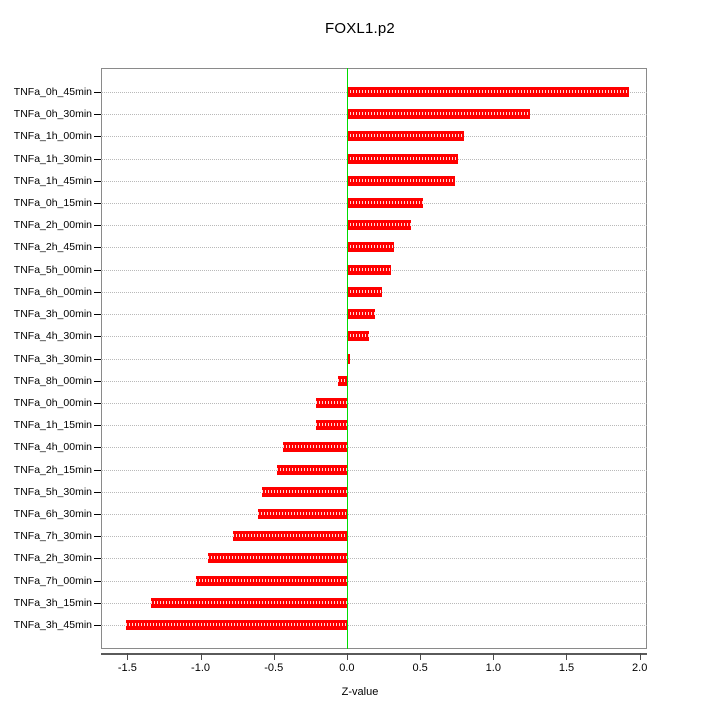 The image size is (720, 720). What do you see at coordinates (420, 668) in the screenshot?
I see `x-axis-tick-label: 0.5` at bounding box center [420, 668].